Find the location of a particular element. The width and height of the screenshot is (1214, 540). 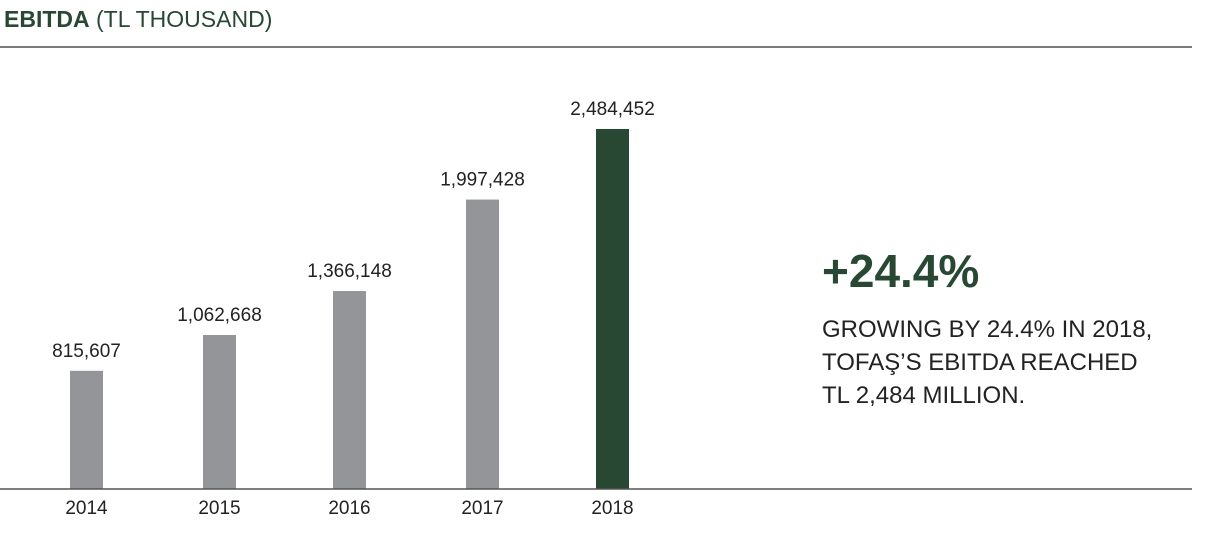

value-label: 1,997,428 is located at coordinates (482, 180).